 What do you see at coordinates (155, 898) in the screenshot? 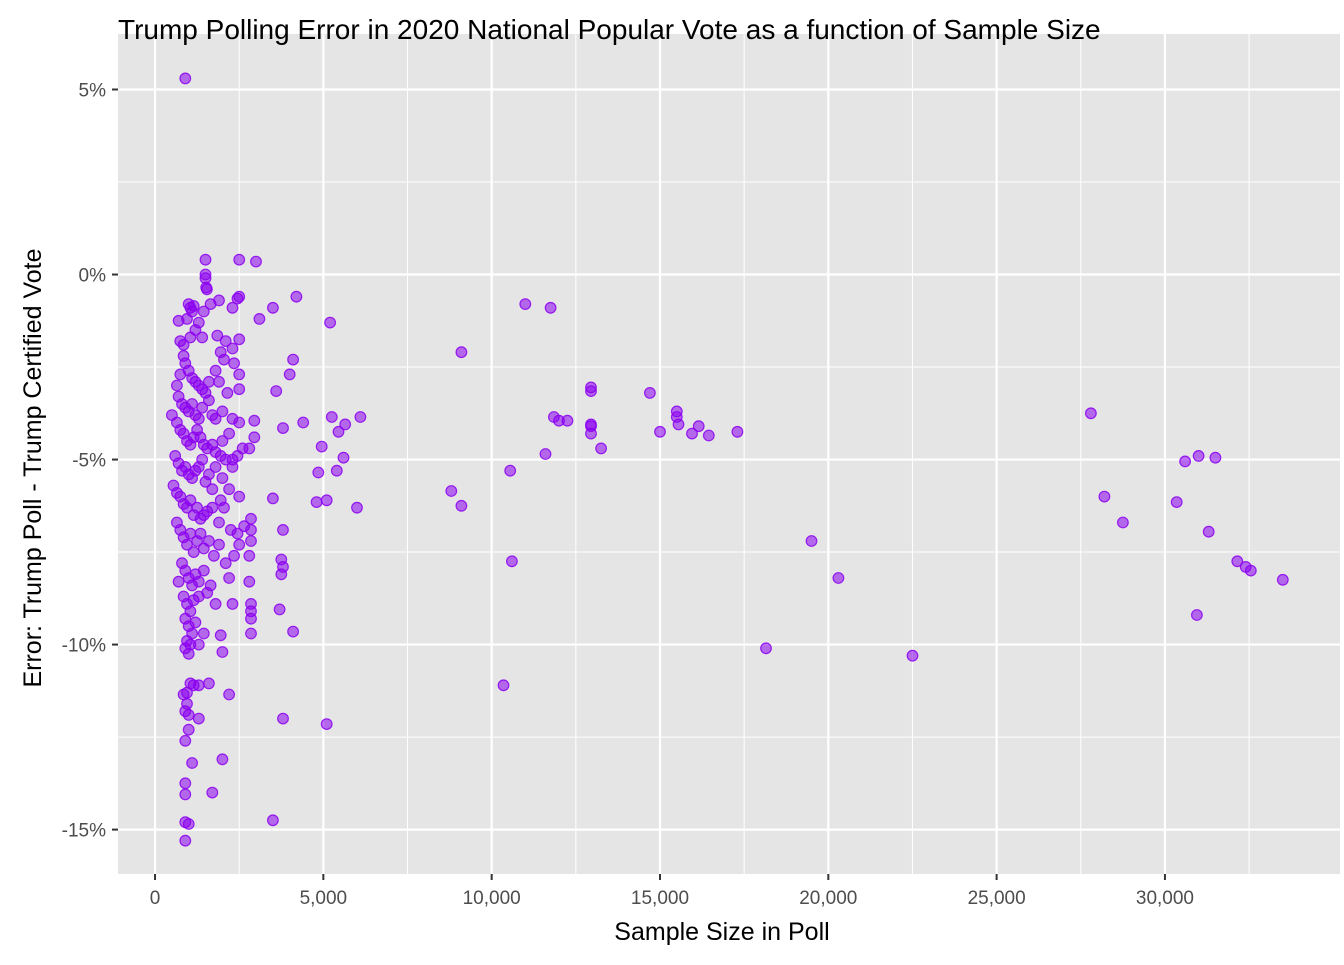
I see `x-tick-label: 0` at bounding box center [155, 898].